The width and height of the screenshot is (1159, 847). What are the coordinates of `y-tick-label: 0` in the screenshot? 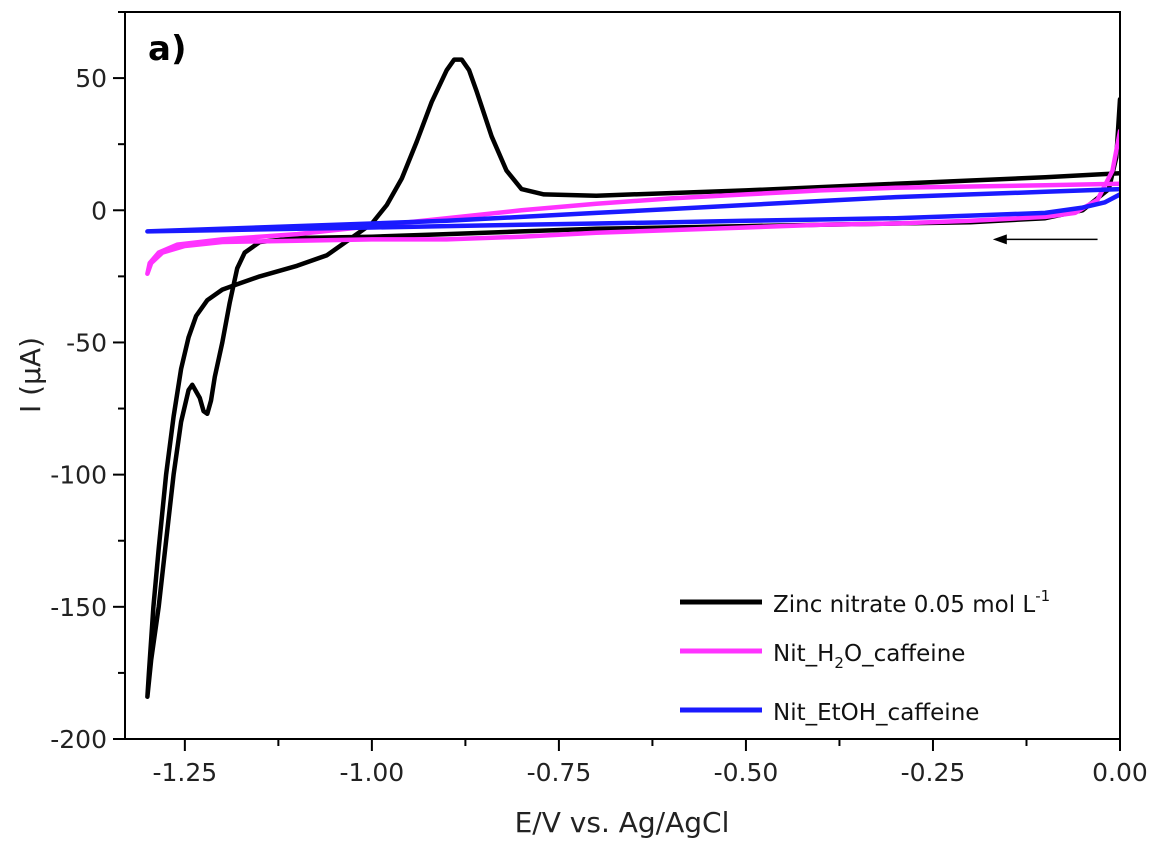 It's located at (99, 210).